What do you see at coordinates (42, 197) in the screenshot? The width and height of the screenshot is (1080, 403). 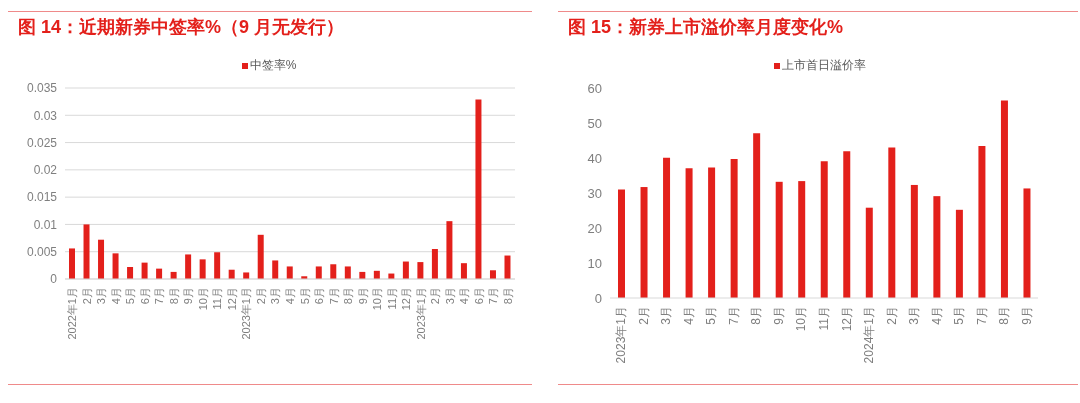 I see `y-tick-label: 0.015` at bounding box center [42, 197].